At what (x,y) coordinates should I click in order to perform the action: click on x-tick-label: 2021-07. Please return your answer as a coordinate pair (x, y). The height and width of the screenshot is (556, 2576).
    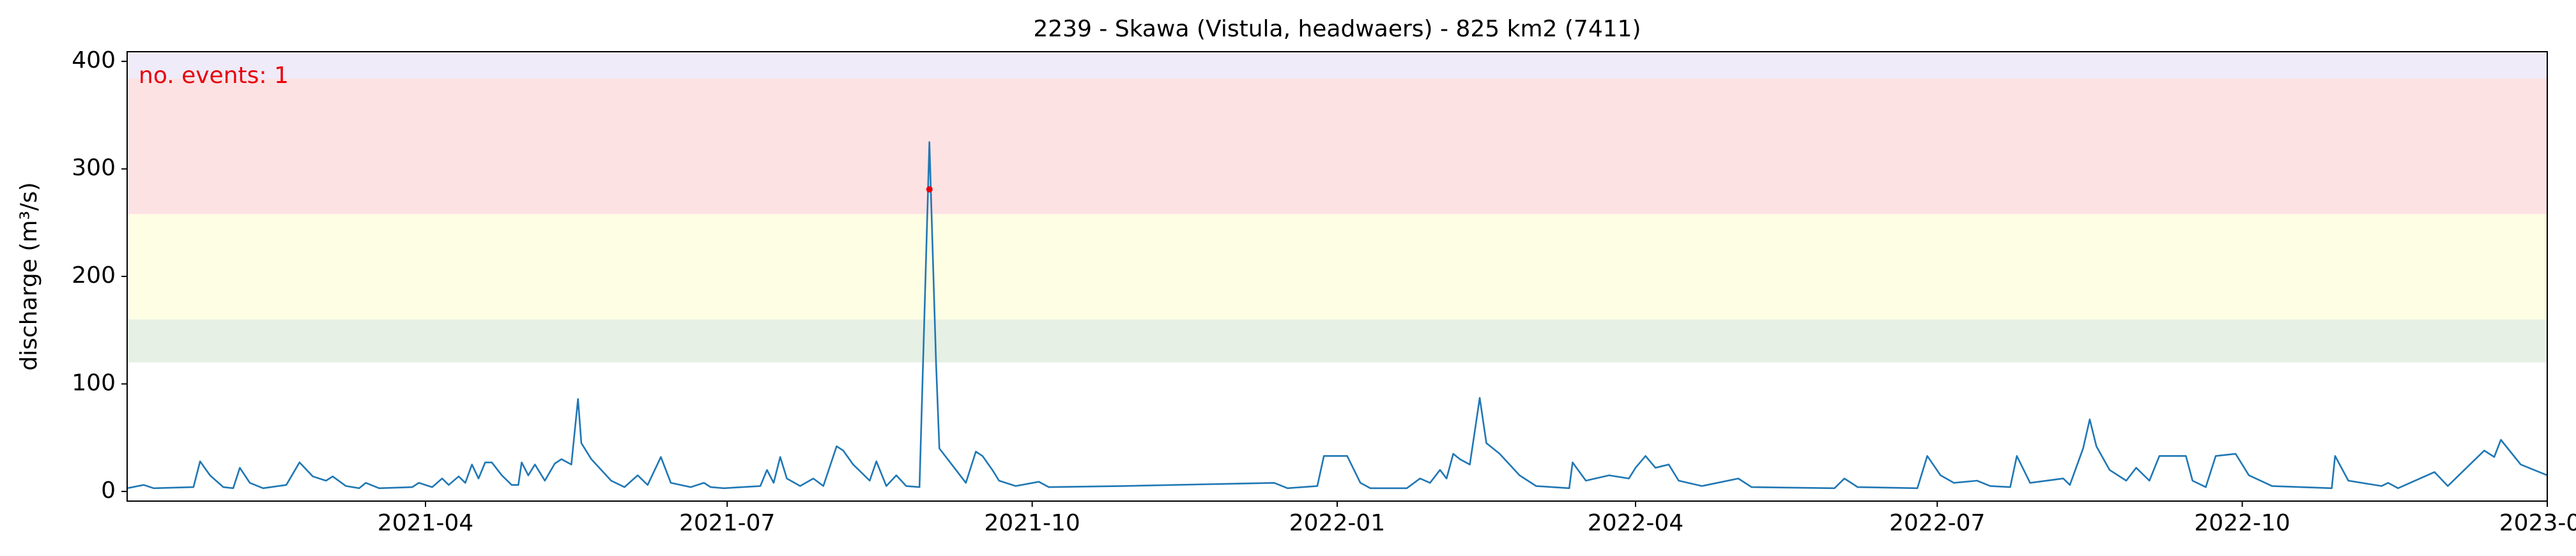
    Looking at the image, I should click on (727, 523).